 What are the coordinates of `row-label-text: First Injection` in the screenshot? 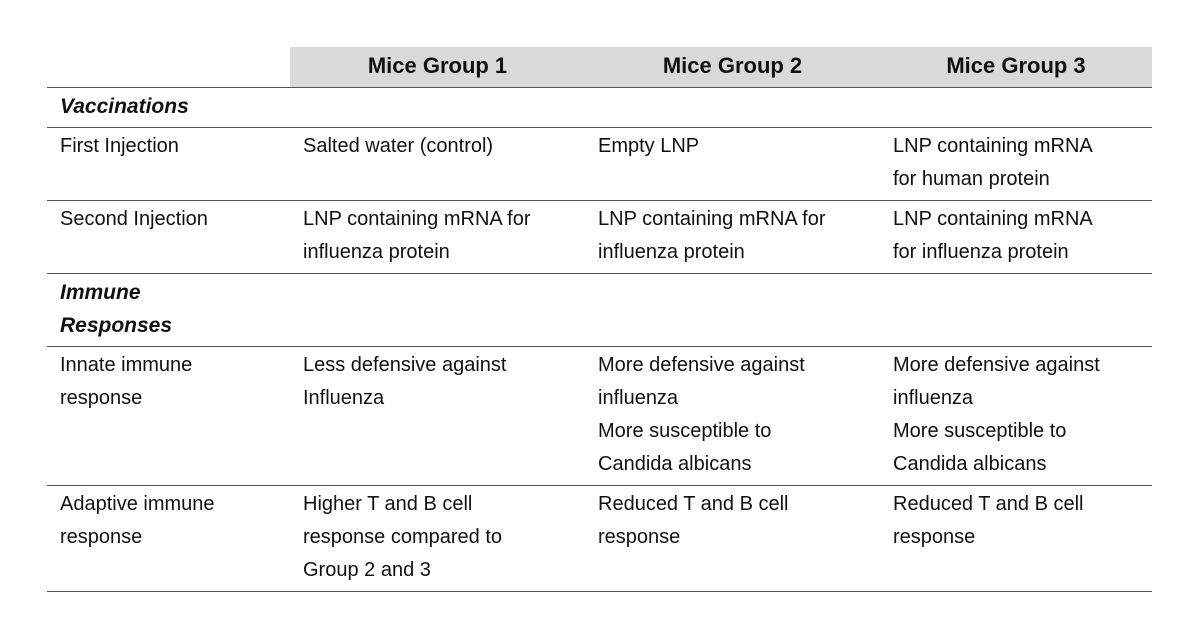 It's located at (119, 146).